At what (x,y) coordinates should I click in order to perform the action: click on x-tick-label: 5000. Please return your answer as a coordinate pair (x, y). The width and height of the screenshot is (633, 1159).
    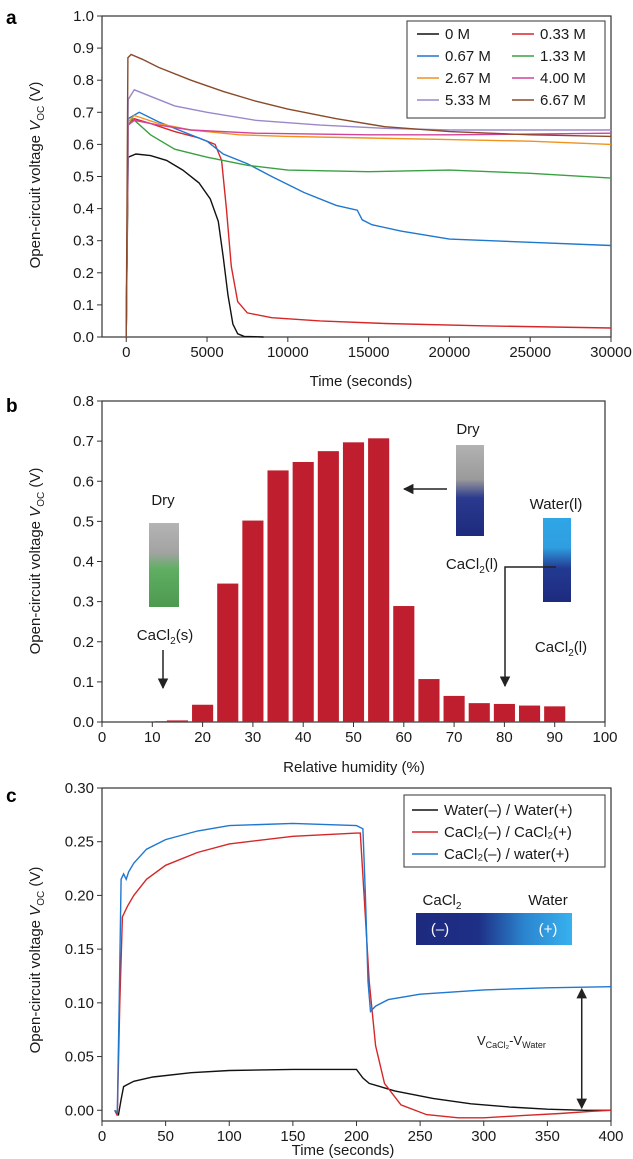
    Looking at the image, I should click on (206, 352).